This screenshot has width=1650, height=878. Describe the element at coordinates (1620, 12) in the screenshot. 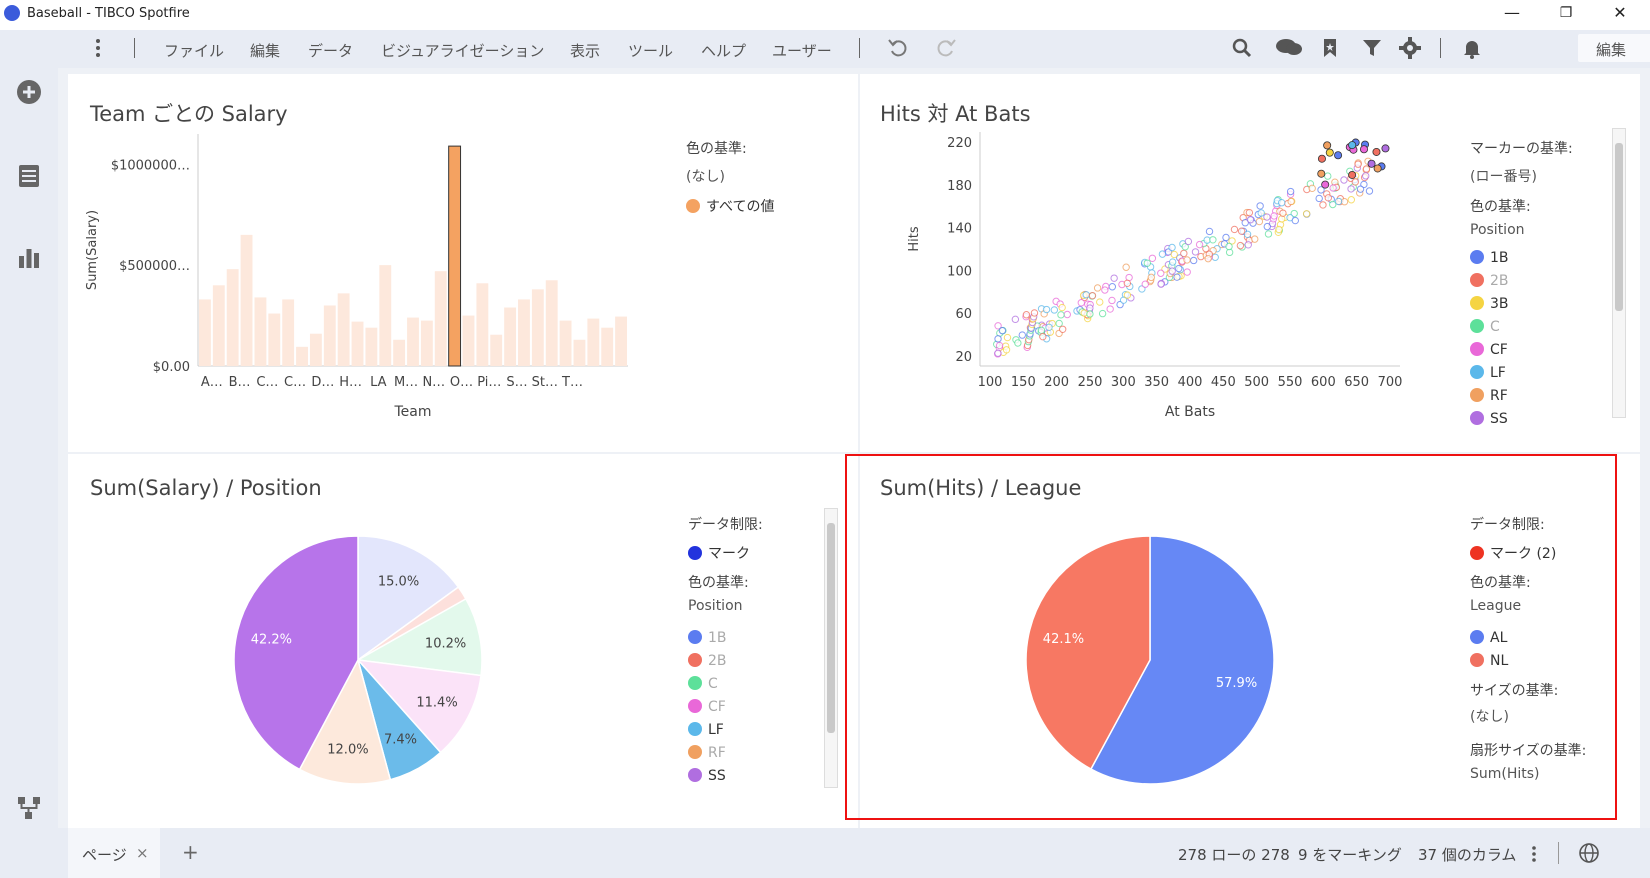

I see `close-button: ✕` at that location.